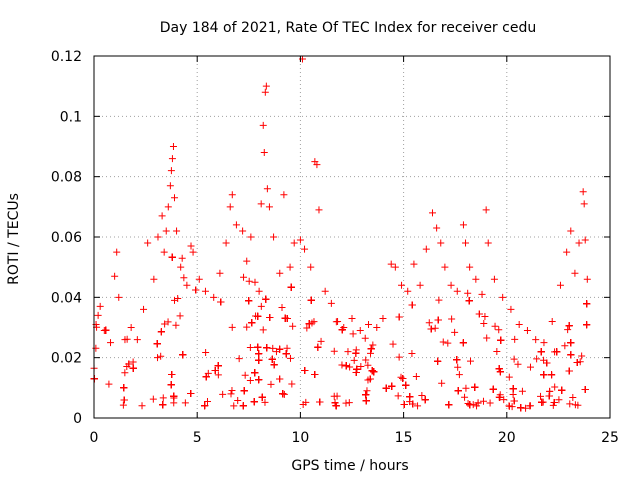 The height and width of the screenshot is (480, 640). Describe the element at coordinates (507, 438) in the screenshot. I see `x-tick-label: 20` at that location.